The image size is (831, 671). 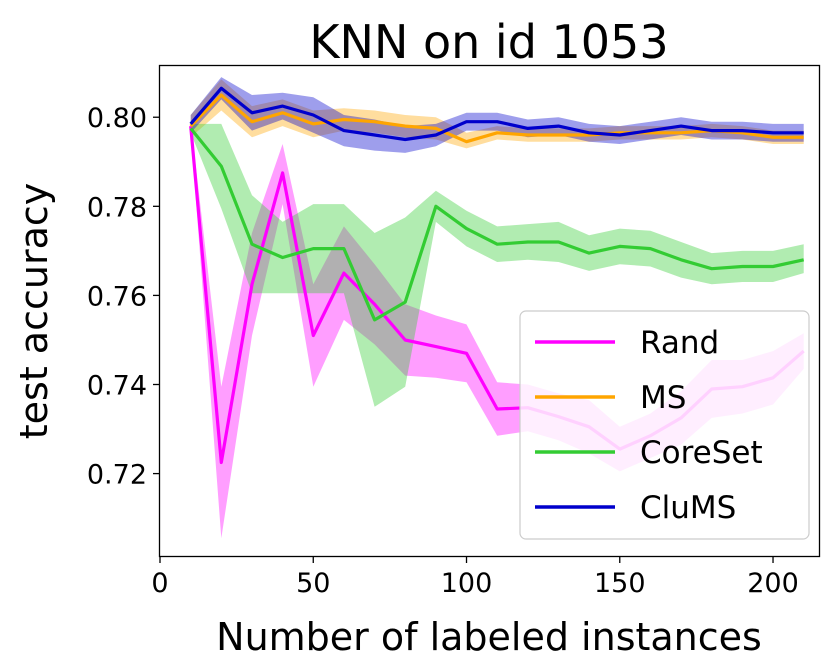 I want to click on line-clums, so click(x=496, y=114).